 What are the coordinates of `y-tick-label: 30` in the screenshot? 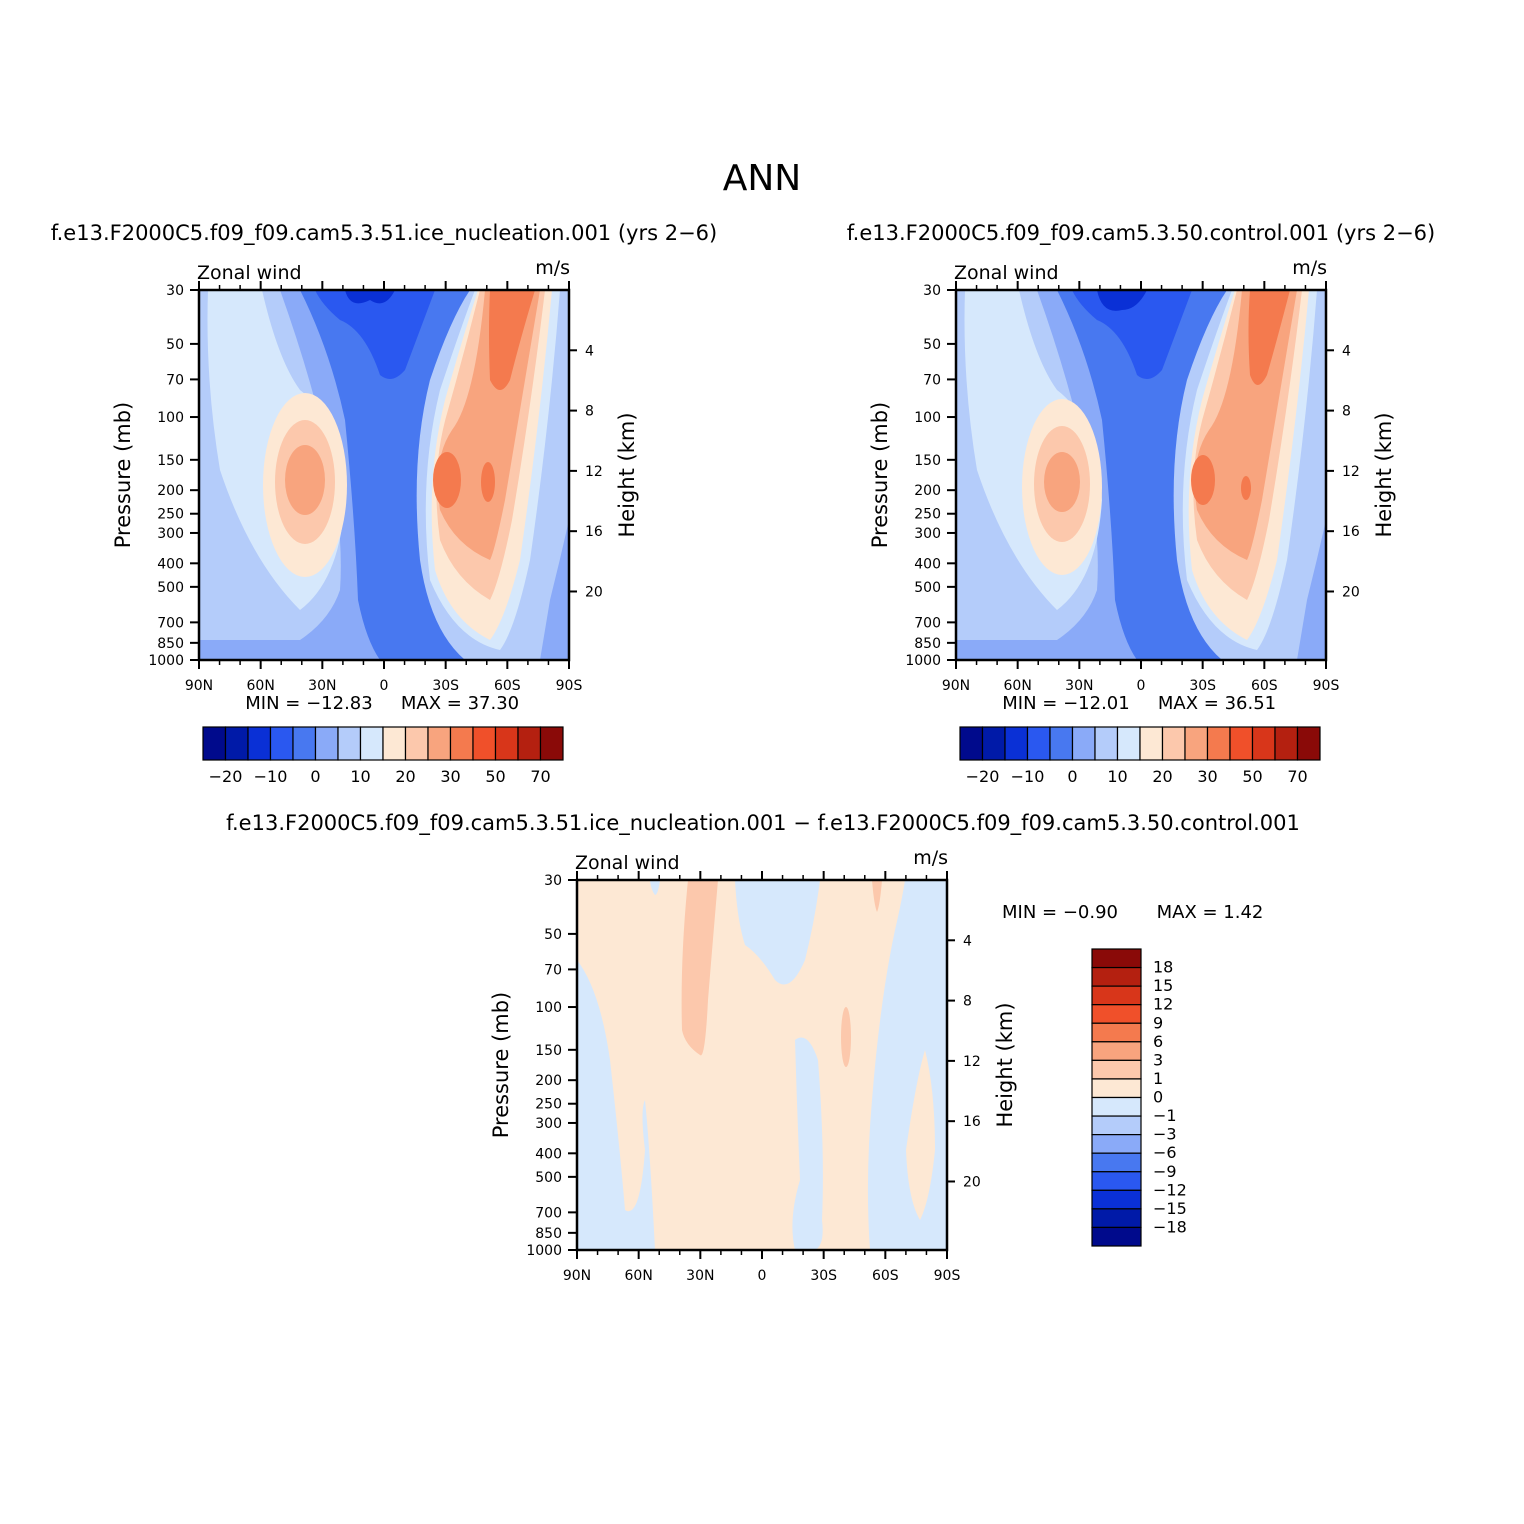 It's located at (175, 291).